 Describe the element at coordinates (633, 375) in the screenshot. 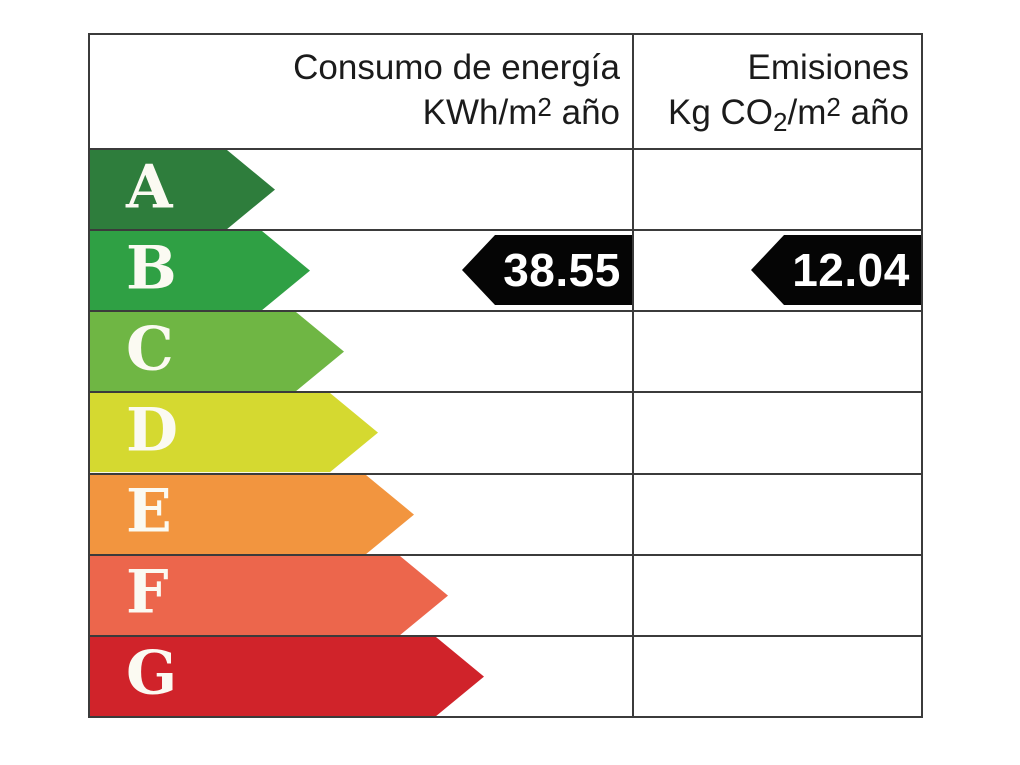

I see `column-divider` at that location.